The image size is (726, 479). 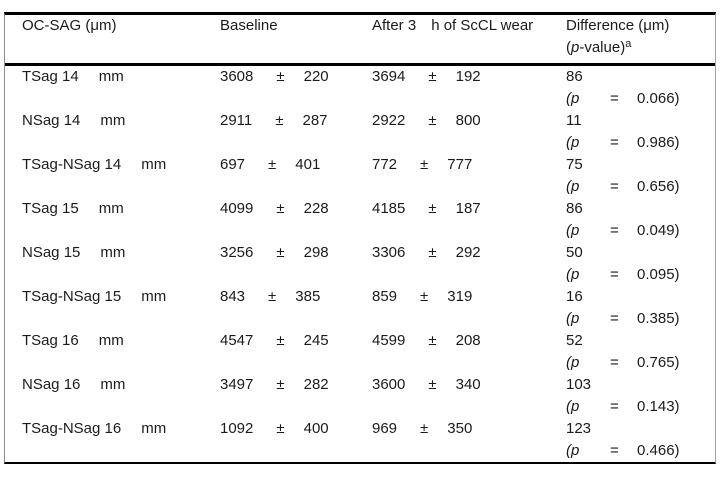 I want to click on after-wear-cell: 4599 ±208, so click(x=426, y=341).